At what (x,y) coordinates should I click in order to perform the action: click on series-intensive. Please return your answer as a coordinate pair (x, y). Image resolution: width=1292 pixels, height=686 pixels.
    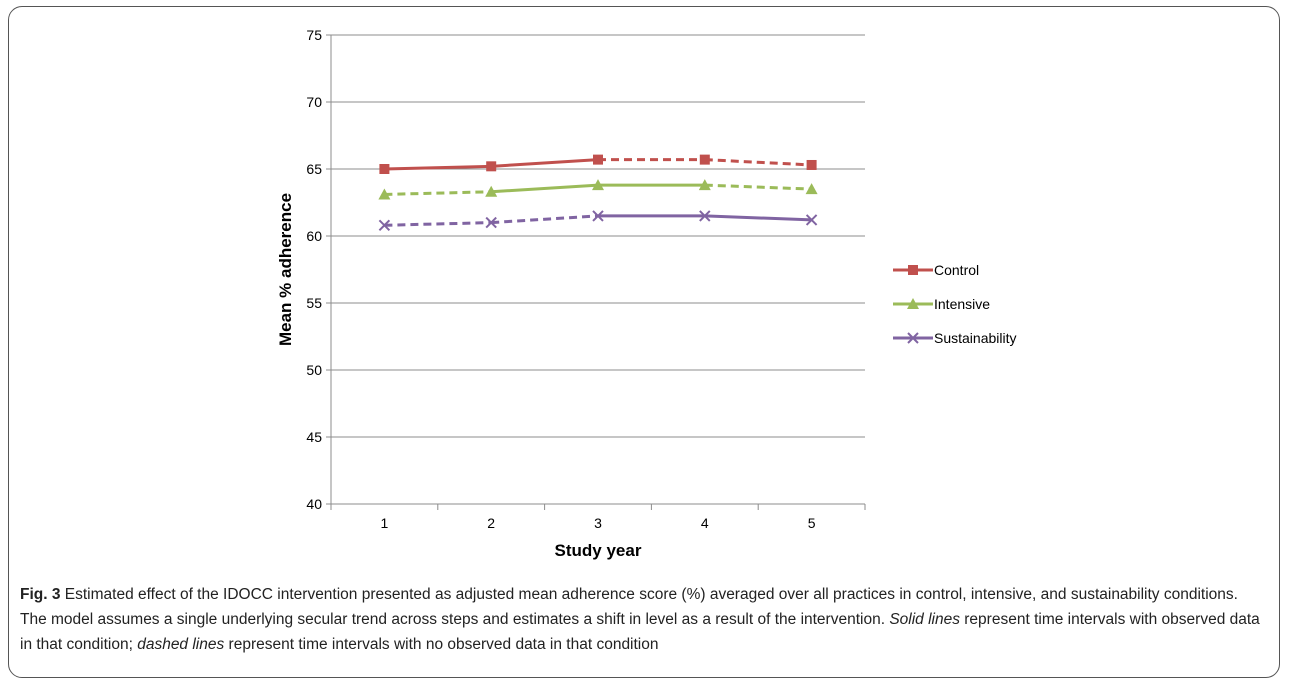
    Looking at the image, I should click on (598, 189).